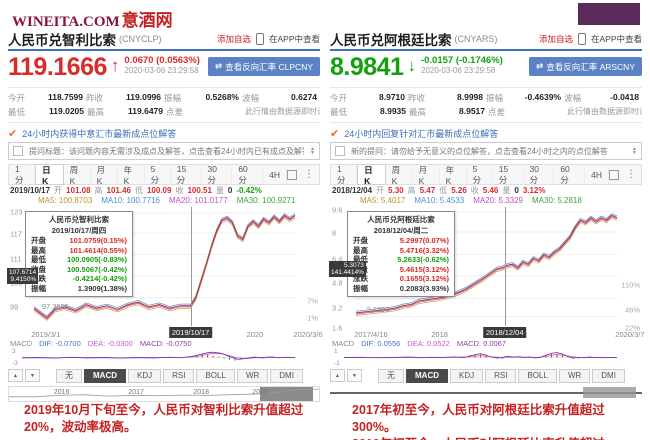 Image resolution: width=650 pixels, height=440 pixels. What do you see at coordinates (424, 250) in the screenshot?
I see `tooltip-value: 5.4716(3.32%)` at bounding box center [424, 250].